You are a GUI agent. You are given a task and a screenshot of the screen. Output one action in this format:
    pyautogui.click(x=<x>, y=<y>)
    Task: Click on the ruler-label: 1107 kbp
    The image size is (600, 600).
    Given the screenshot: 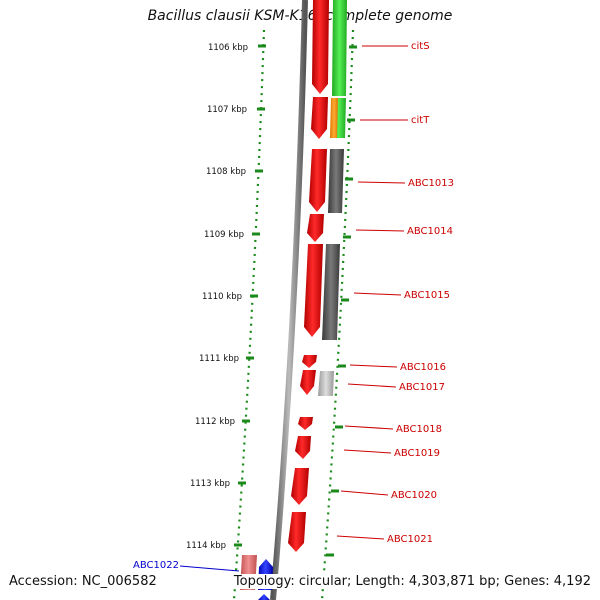 What is the action you would take?
    pyautogui.click(x=227, y=110)
    